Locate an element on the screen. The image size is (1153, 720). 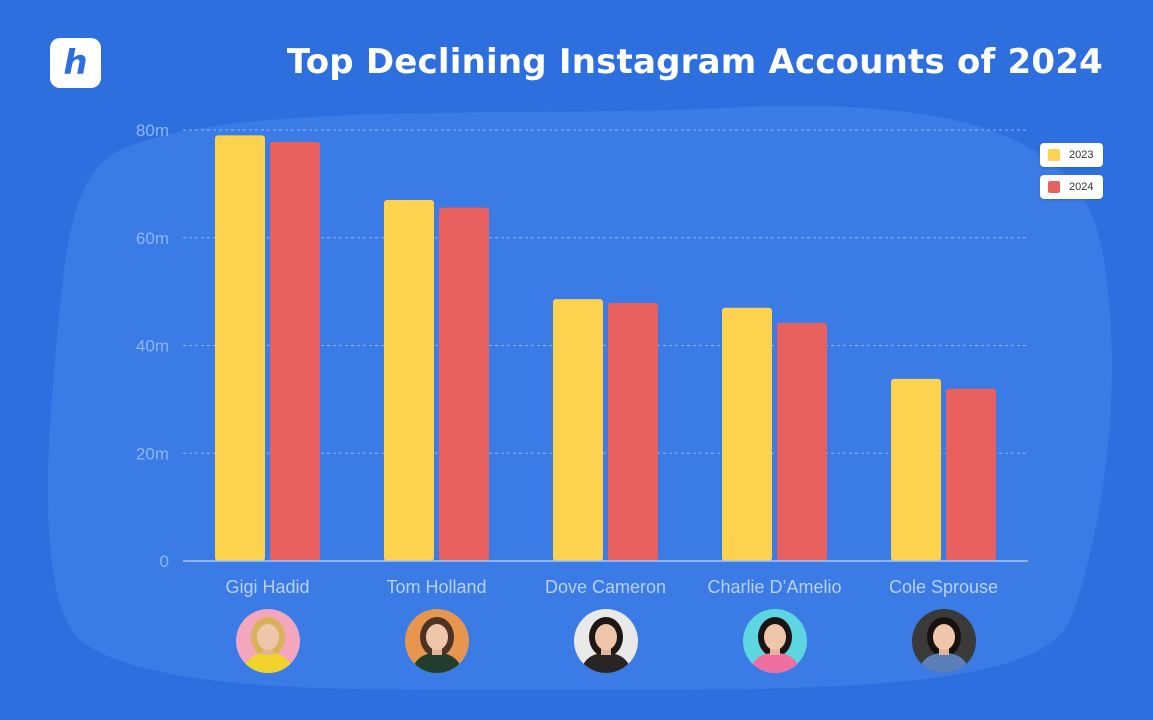
gigi-hadid-portrait-icon is located at coordinates (267, 641).